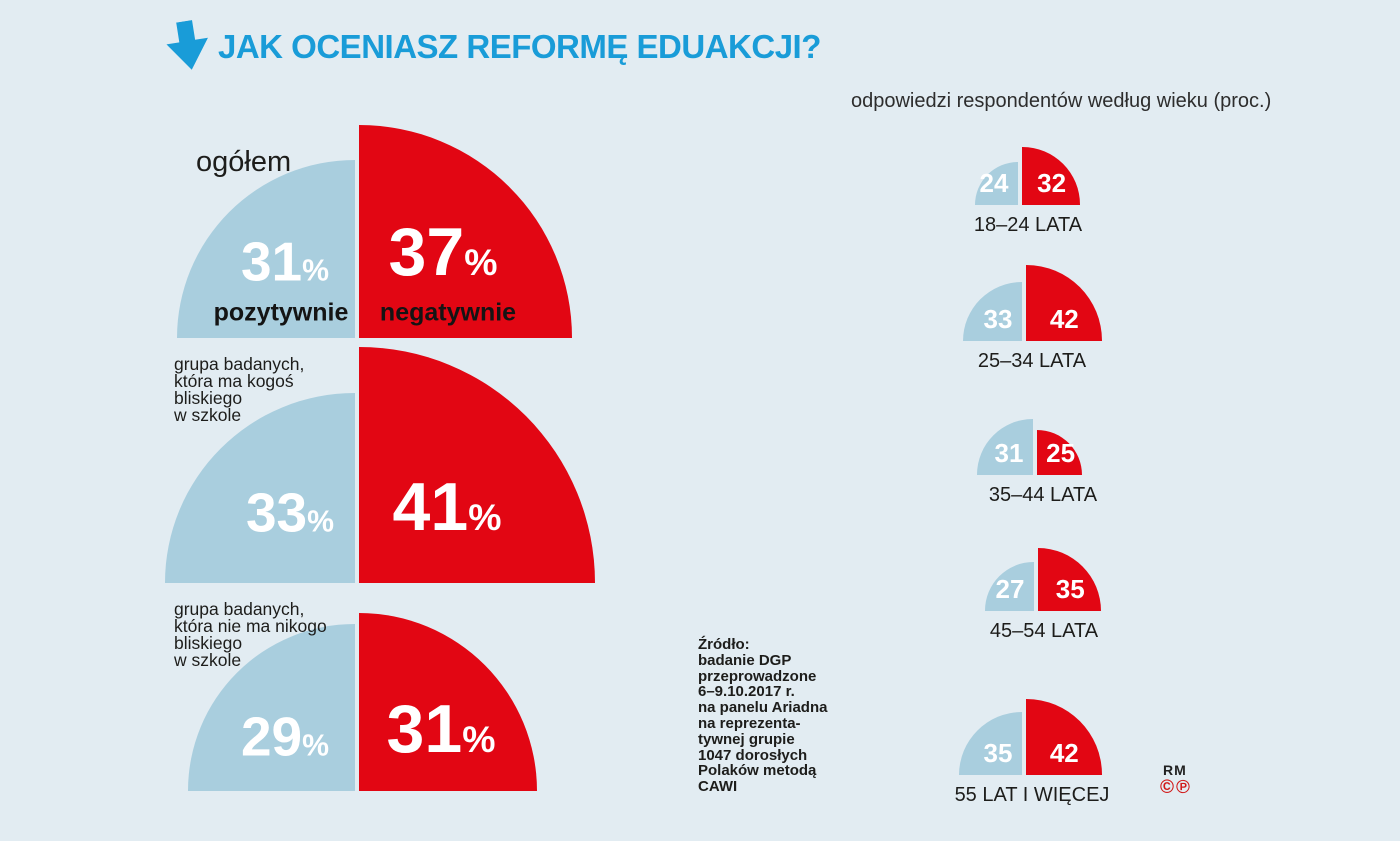 Image resolution: width=1400 pixels, height=841 pixels. What do you see at coordinates (447, 507) in the screenshot?
I see `negative-value: 41%` at bounding box center [447, 507].